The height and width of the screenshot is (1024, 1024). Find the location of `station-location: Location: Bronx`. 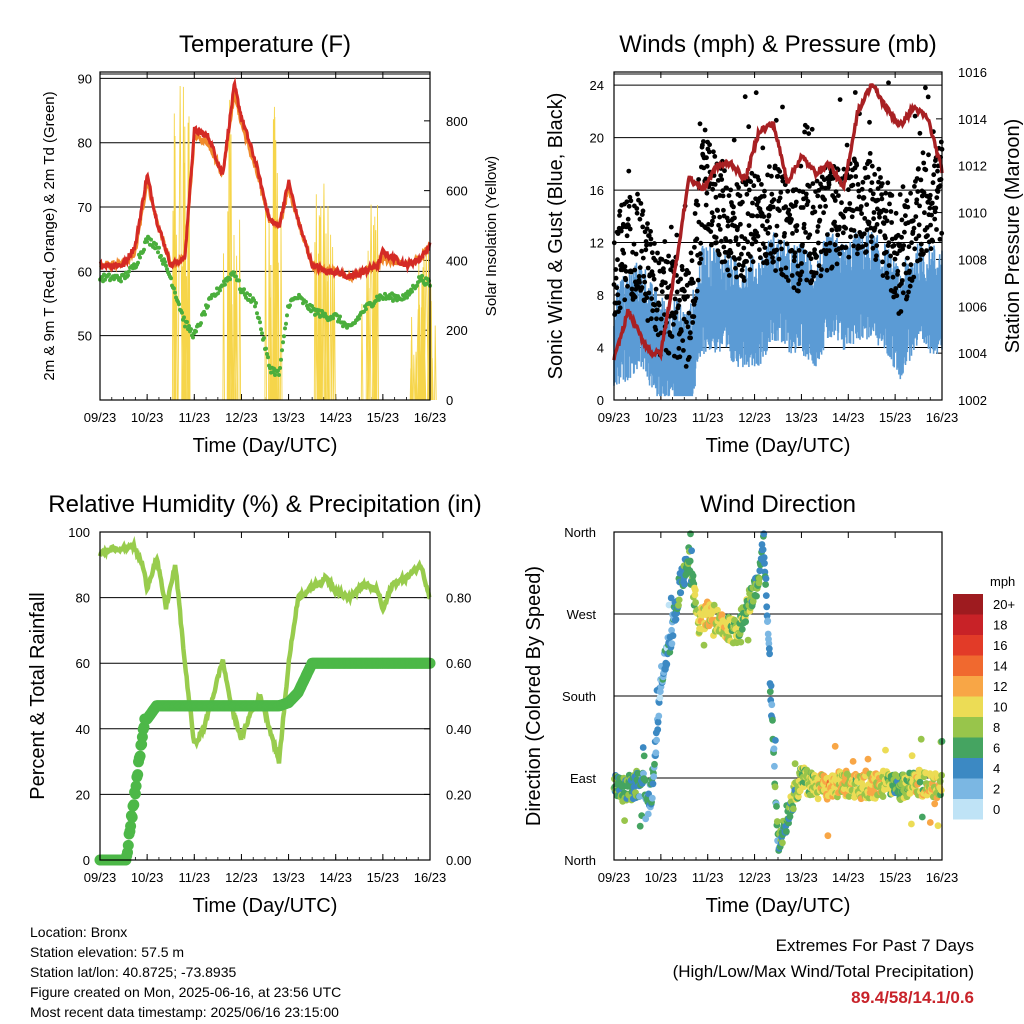

station-location: Location: Bronx is located at coordinates (79, 932).